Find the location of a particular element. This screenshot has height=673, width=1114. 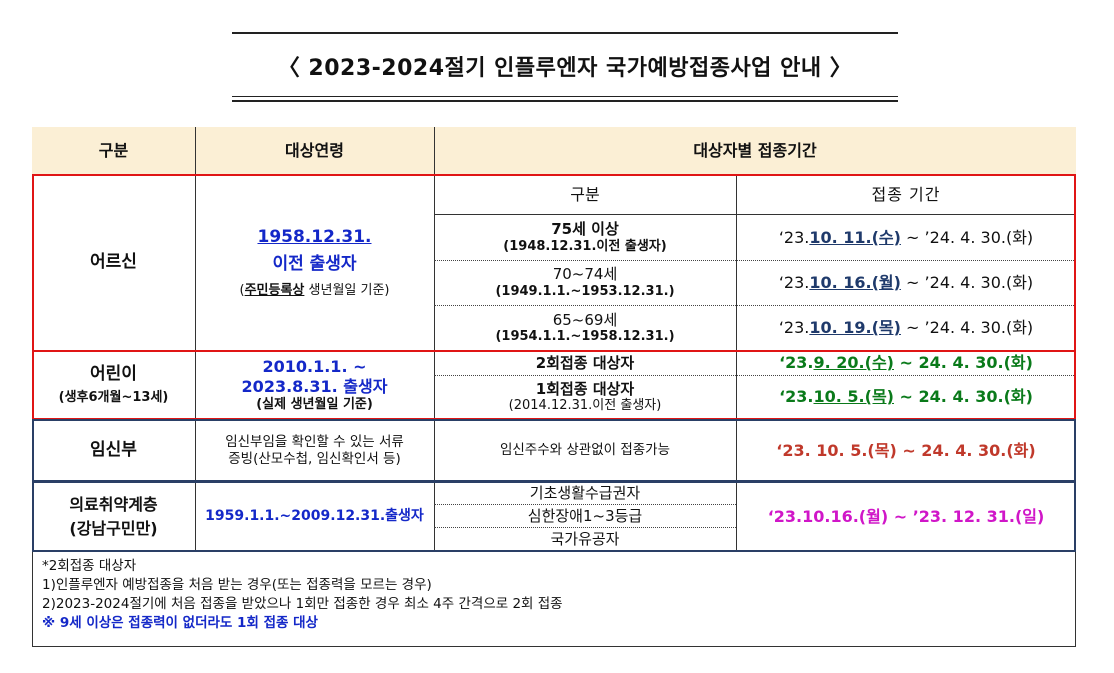

children-label: 어린이 (생후6개월~13세) is located at coordinates (113, 385).